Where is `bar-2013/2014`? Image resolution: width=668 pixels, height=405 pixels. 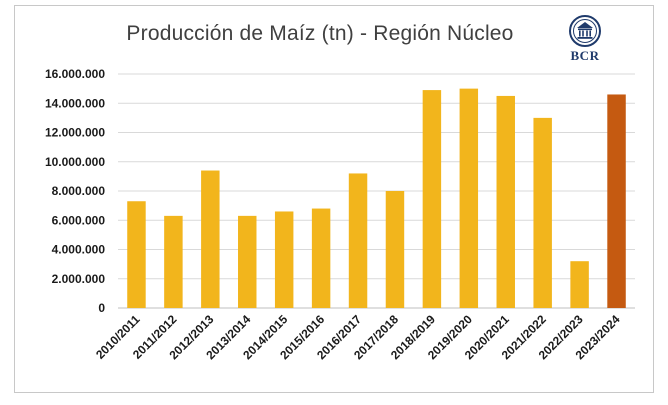
bar-2013/2014 is located at coordinates (247, 261).